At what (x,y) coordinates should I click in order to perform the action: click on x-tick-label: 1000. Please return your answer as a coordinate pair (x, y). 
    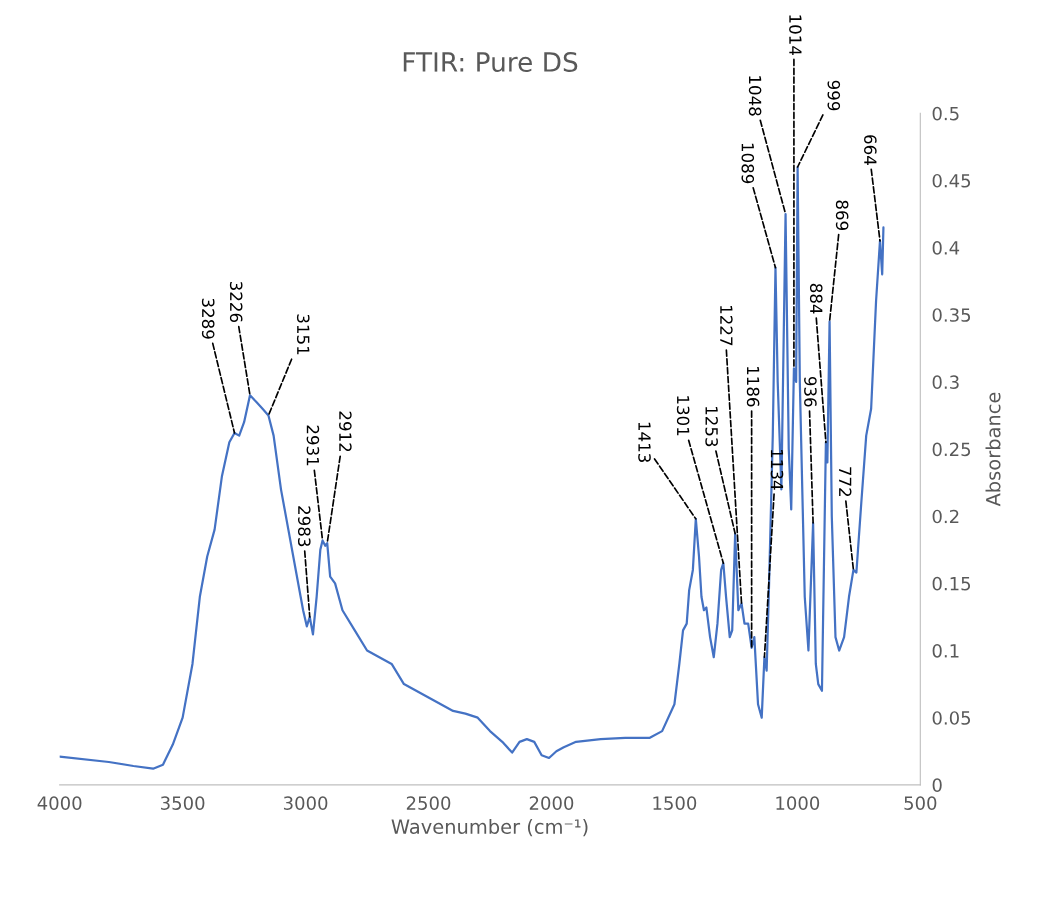
    Looking at the image, I should click on (798, 803).